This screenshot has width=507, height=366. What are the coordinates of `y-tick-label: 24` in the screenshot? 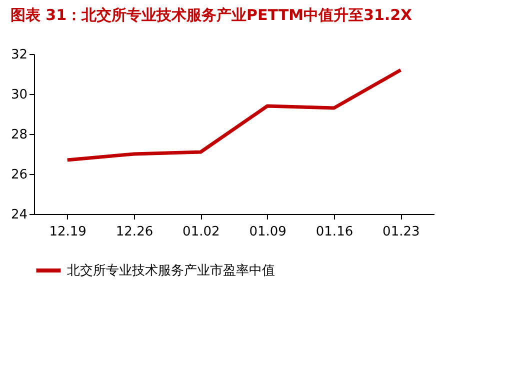 It's located at (19, 215).